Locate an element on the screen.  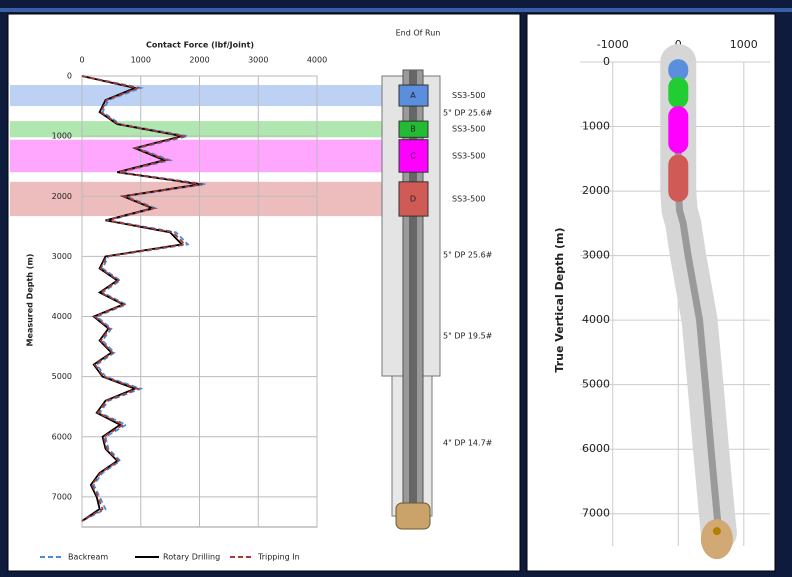
x-tick-label: -1000 is located at coordinates (613, 44).